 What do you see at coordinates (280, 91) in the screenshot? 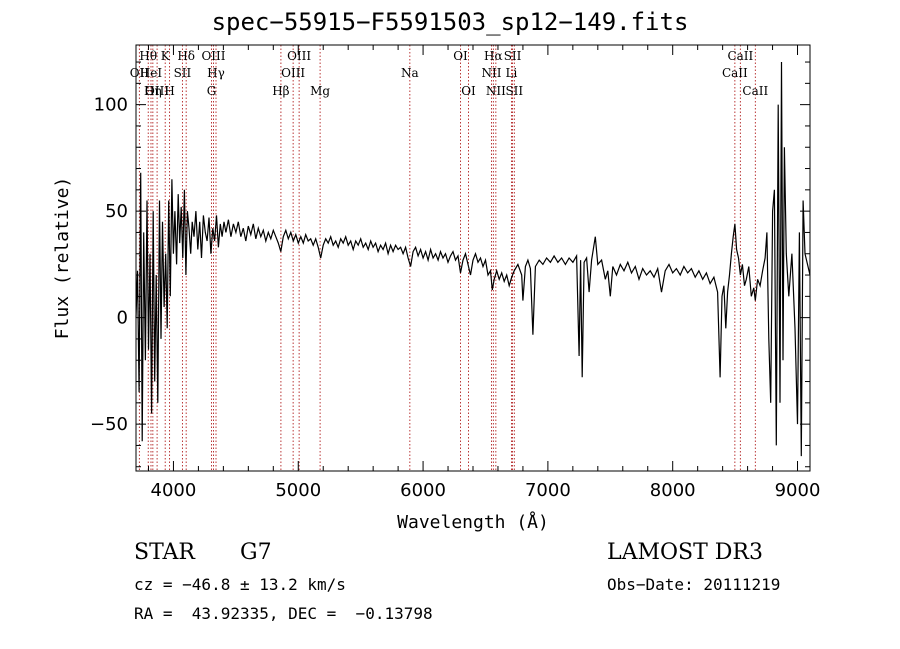
I see `line-marker-label: Hβ` at bounding box center [280, 91].